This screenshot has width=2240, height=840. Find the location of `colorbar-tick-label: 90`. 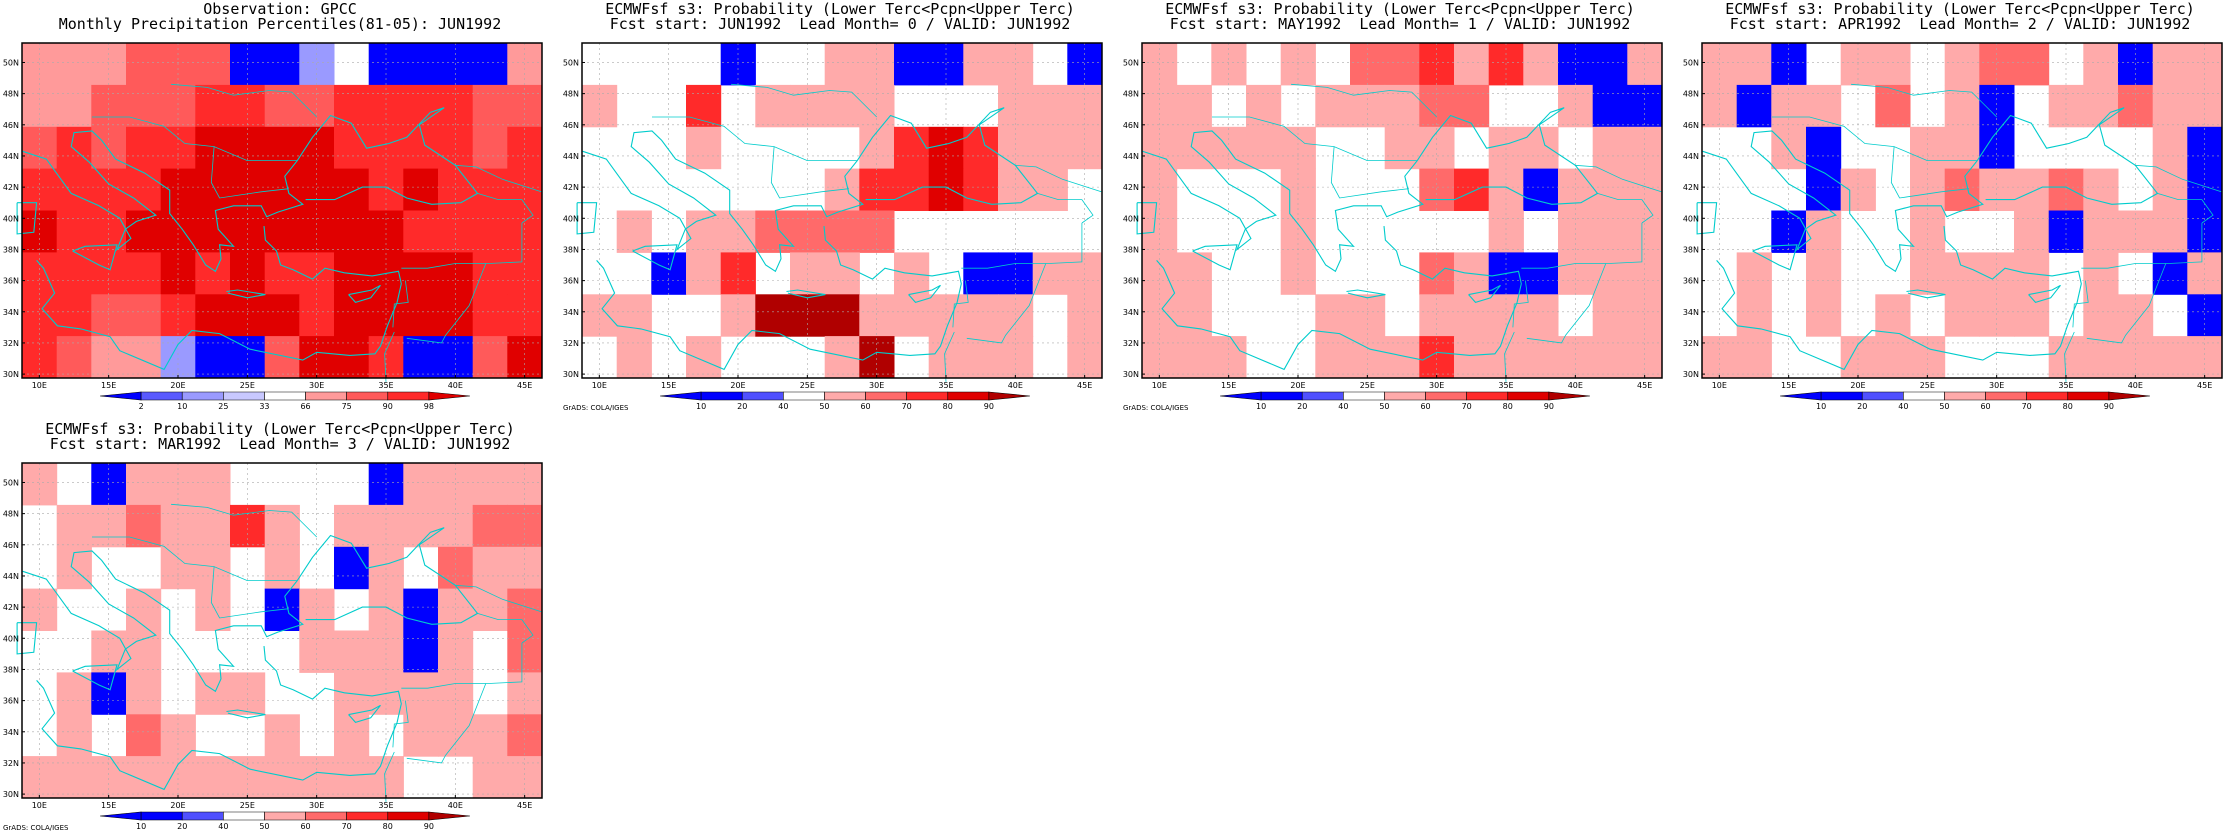

colorbar-tick-label: 90 is located at coordinates (429, 826).